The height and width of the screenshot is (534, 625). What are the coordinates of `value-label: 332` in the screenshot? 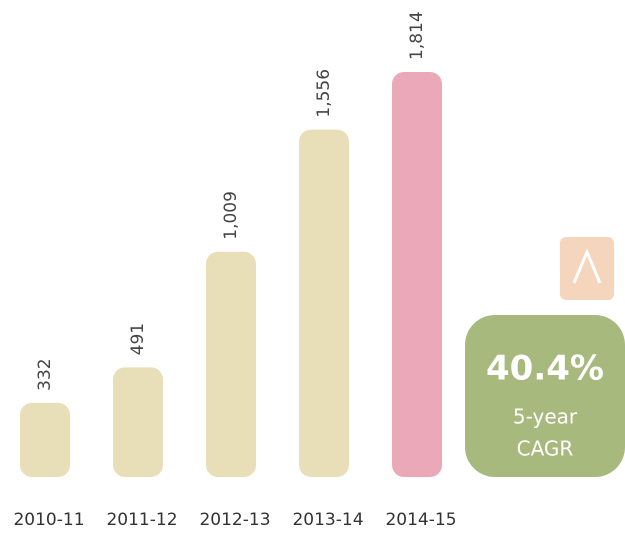 It's located at (45, 374).